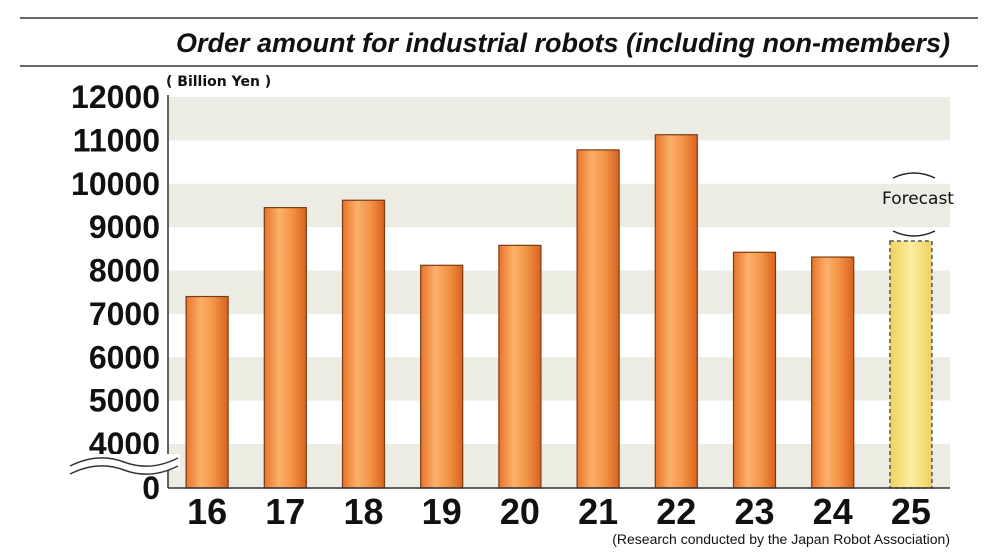  I want to click on y-tick-label: 7000, so click(124, 314).